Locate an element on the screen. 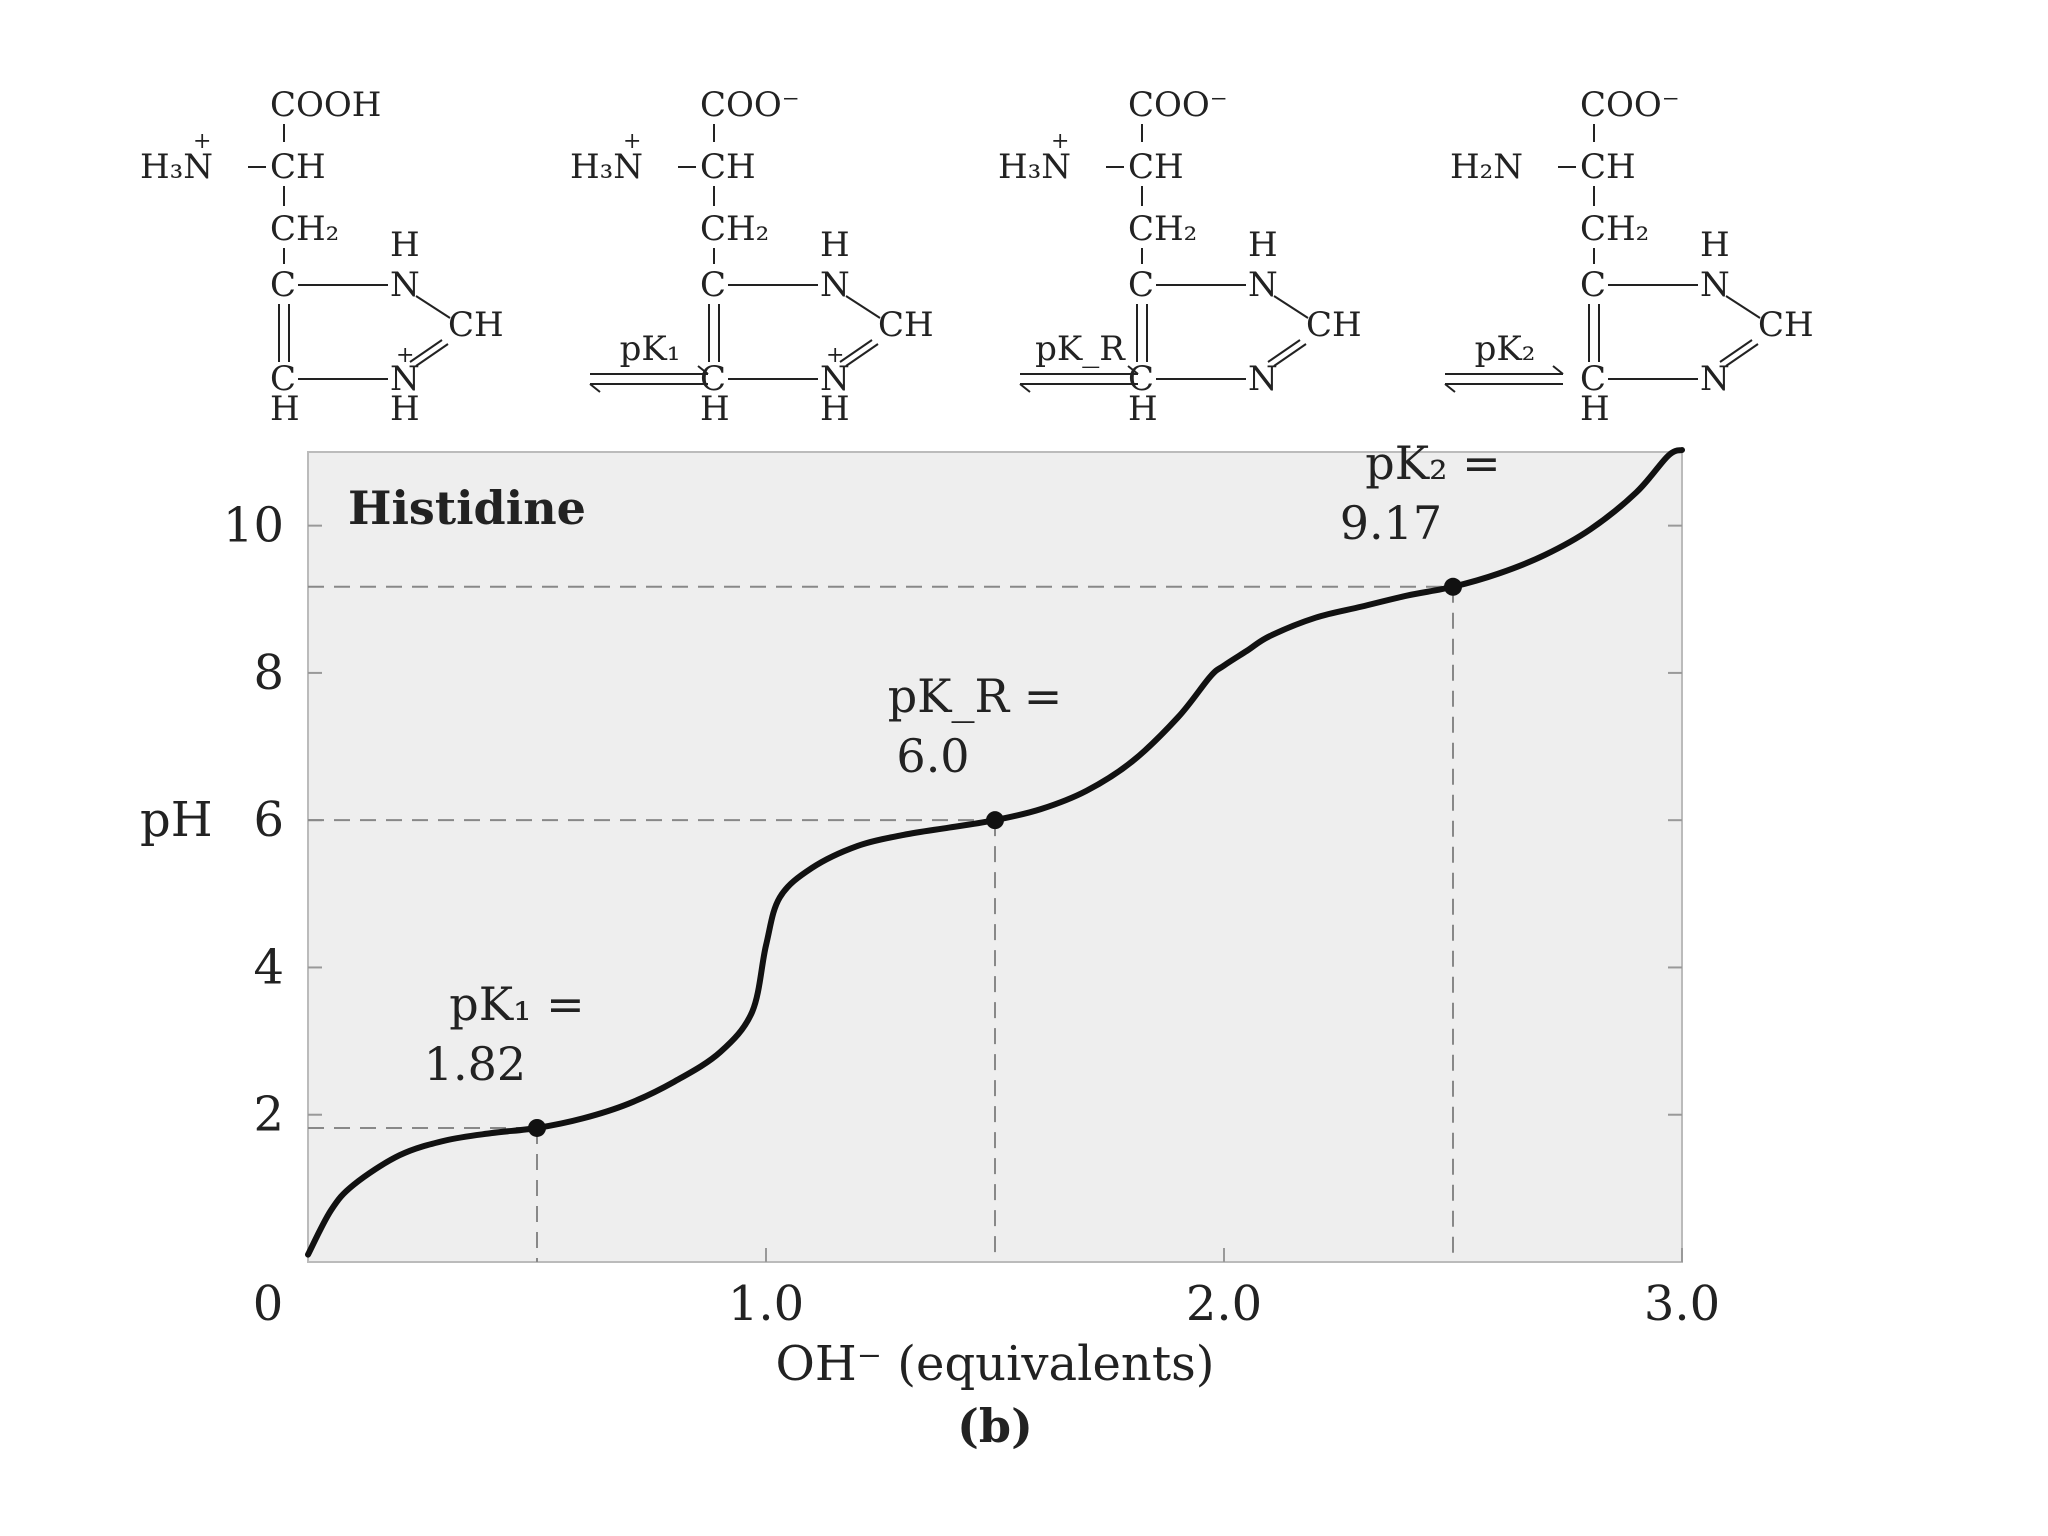 The image size is (2048, 1536). equilibrium-label: pK₁ is located at coordinates (650, 349).